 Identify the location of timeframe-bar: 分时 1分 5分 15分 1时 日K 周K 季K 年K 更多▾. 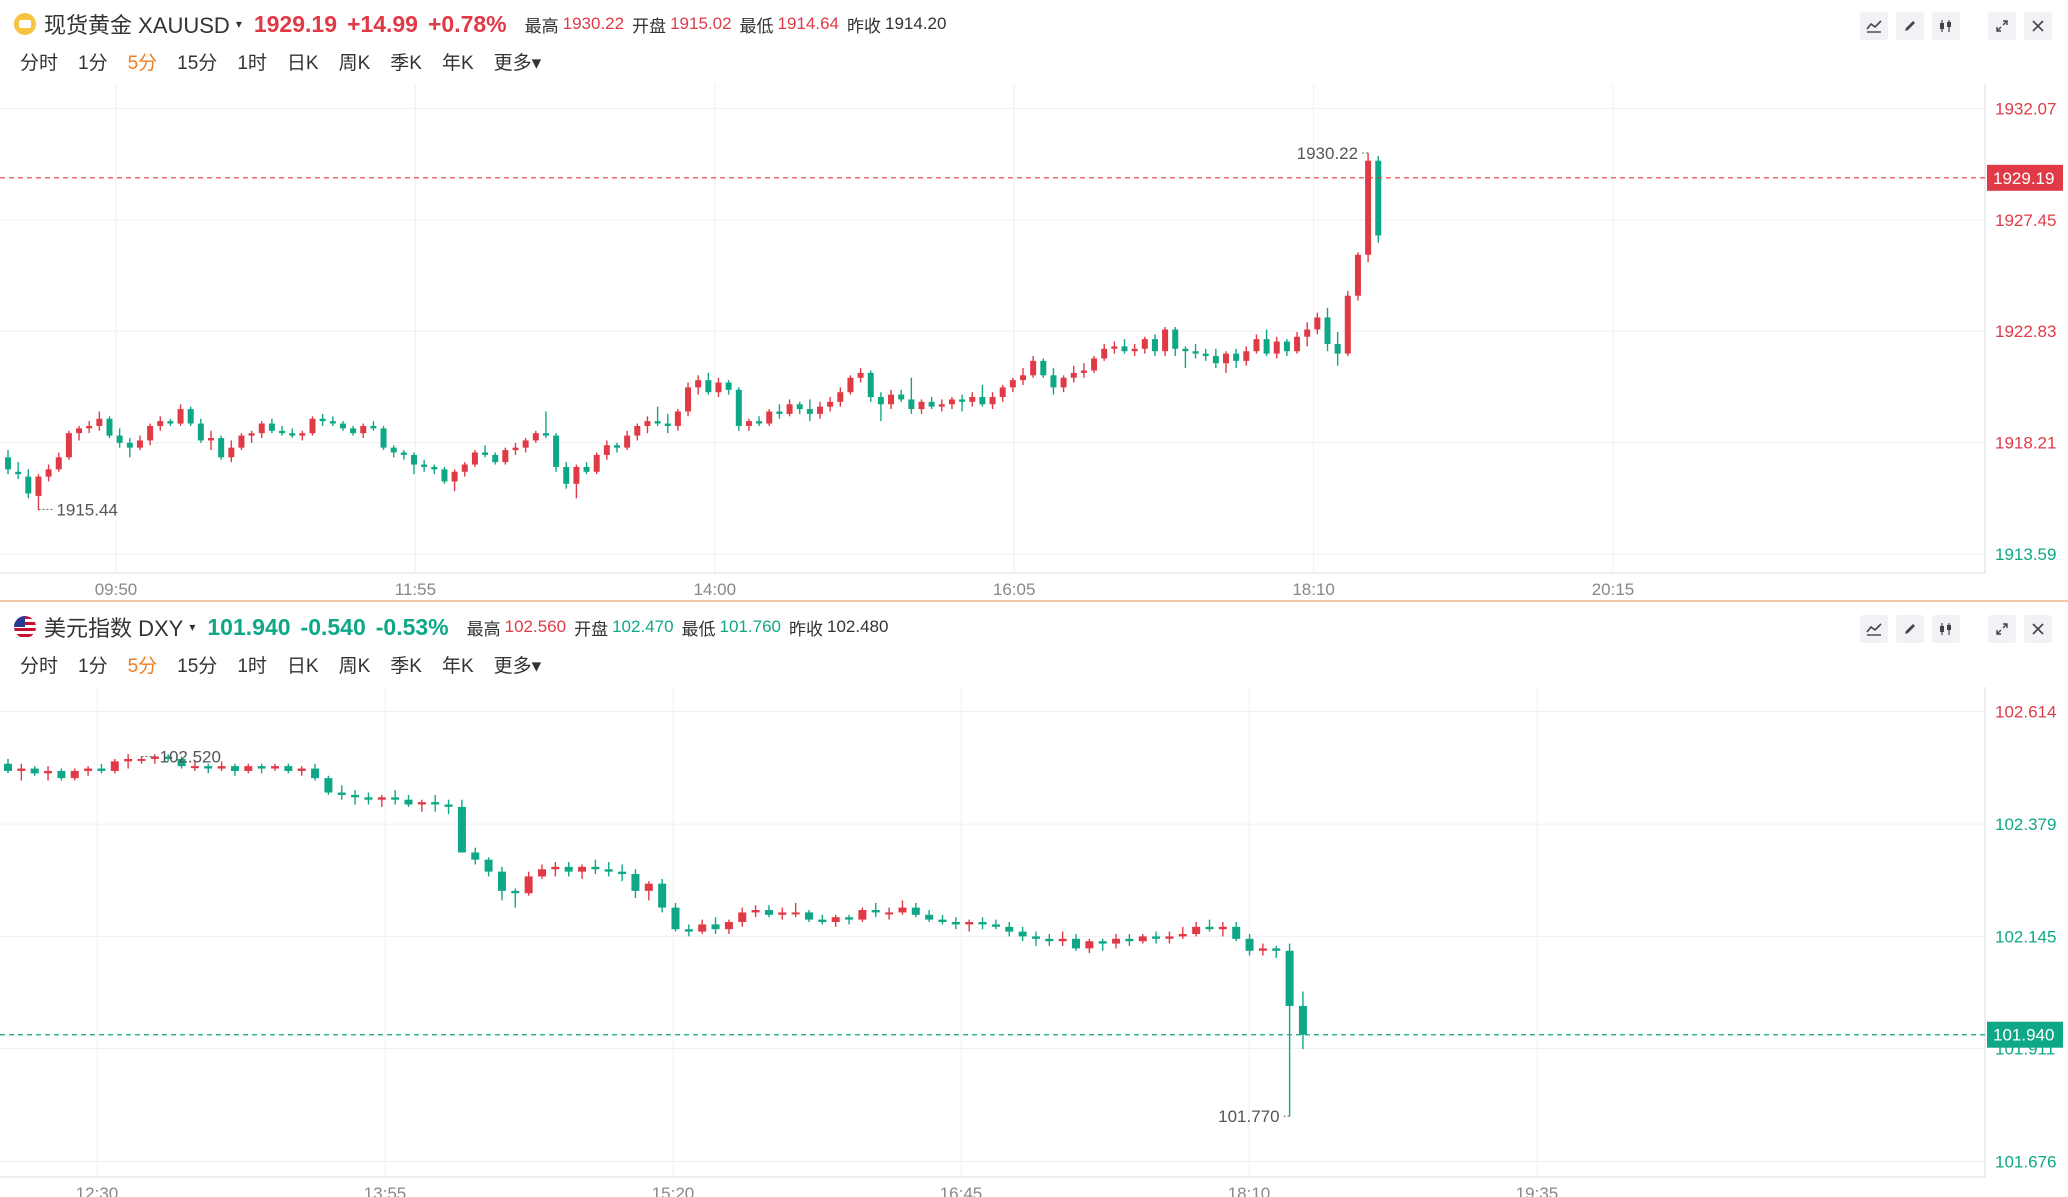
(290, 664).